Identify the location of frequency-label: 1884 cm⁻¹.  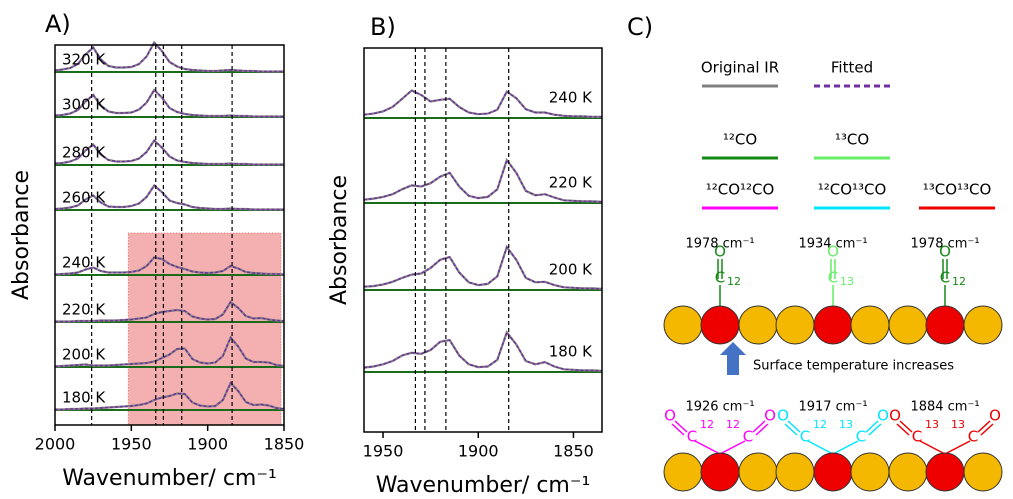
(944, 407).